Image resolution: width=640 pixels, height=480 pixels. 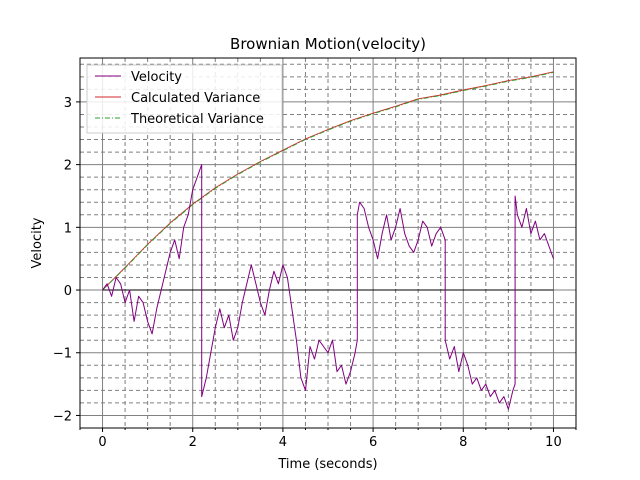 I want to click on x-axis-title: Time (seconds), so click(x=327, y=464).